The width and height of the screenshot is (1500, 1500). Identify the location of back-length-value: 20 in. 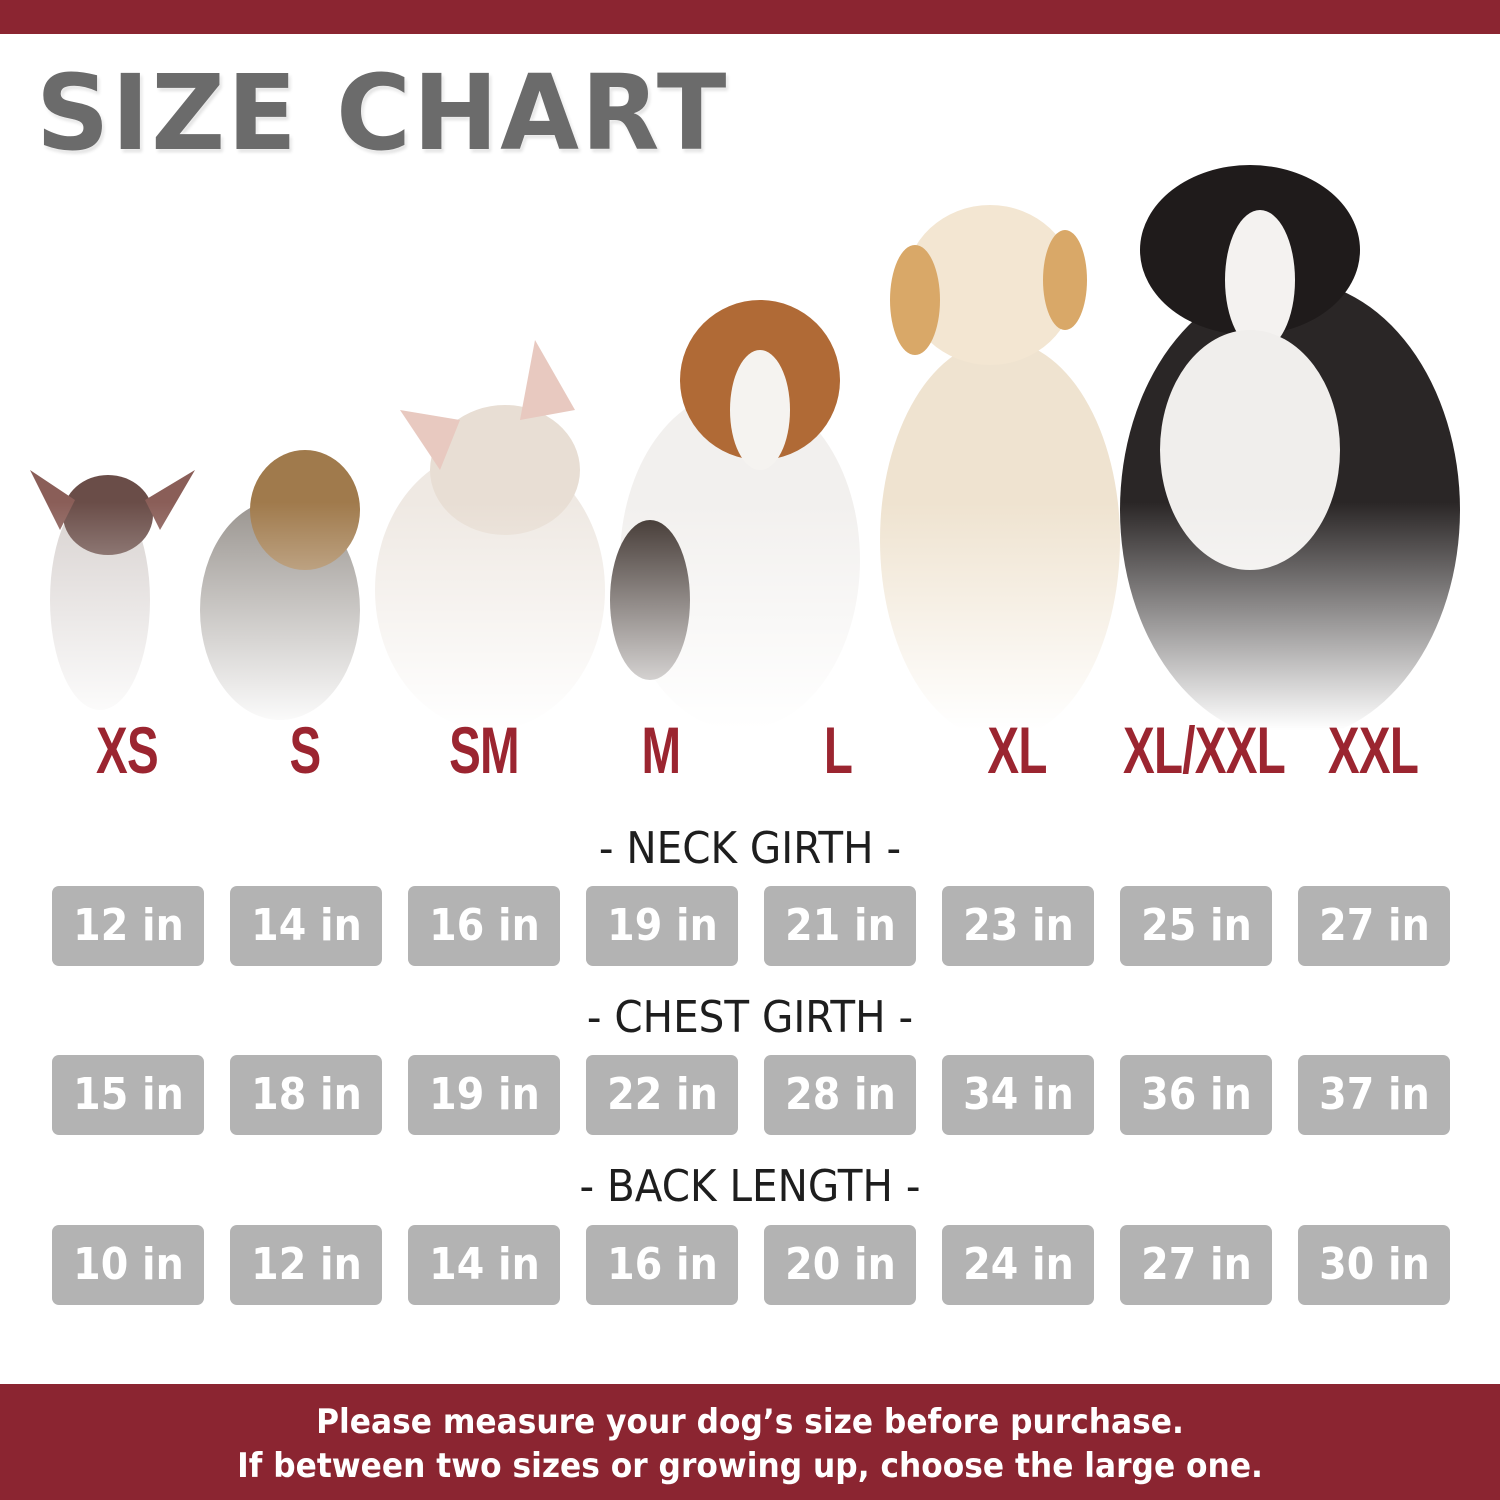
(840, 1265).